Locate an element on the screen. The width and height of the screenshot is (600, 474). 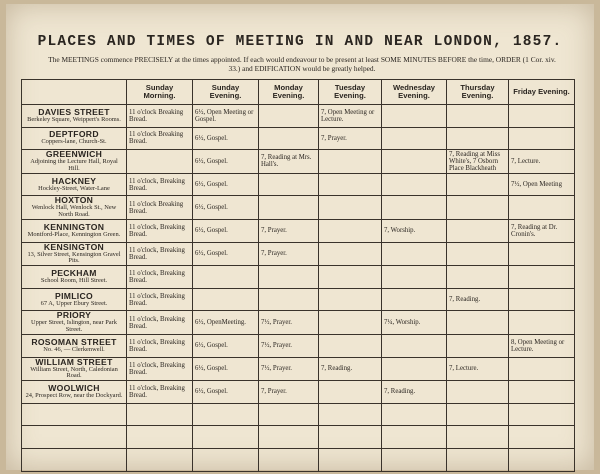
place-name: WOOLWICH is located at coordinates (74, 388).